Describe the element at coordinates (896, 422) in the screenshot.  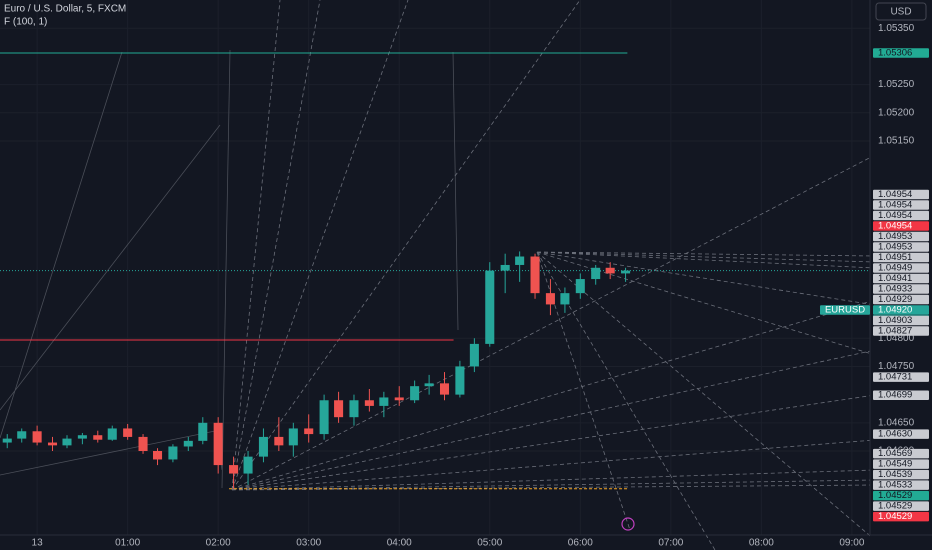
I see `y-tick-label: 1.04650` at that location.